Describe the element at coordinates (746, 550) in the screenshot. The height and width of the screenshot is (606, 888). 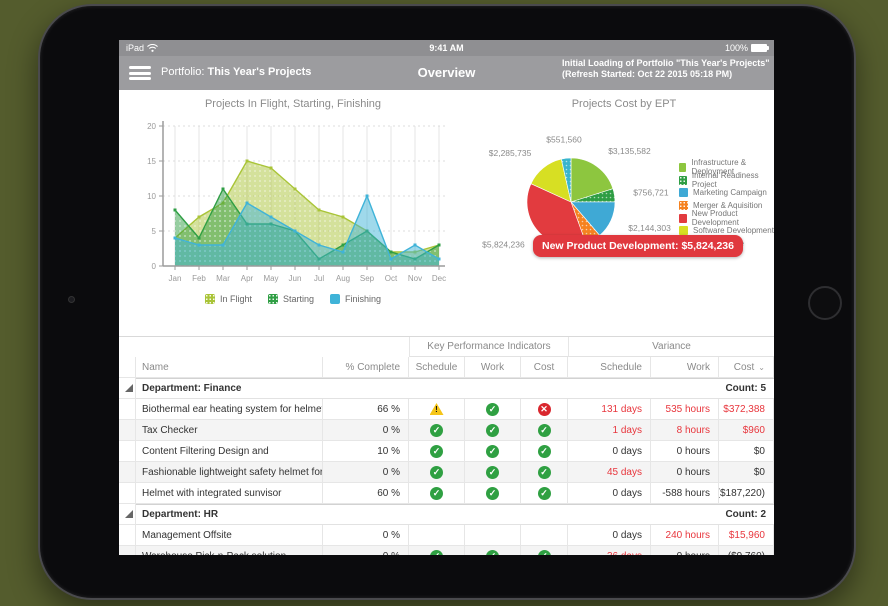
I see `variance-cell: ($9,760)` at that location.